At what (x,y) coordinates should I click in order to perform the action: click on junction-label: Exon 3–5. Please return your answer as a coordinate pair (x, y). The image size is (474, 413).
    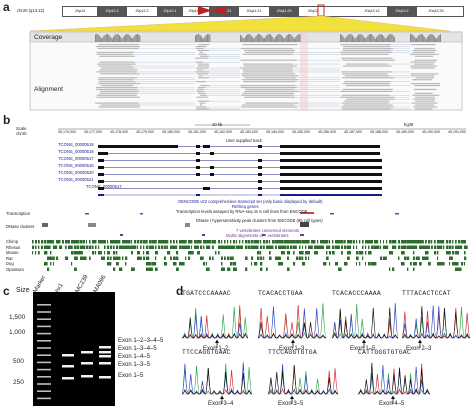
    Looking at the image, I should click on (291, 404).